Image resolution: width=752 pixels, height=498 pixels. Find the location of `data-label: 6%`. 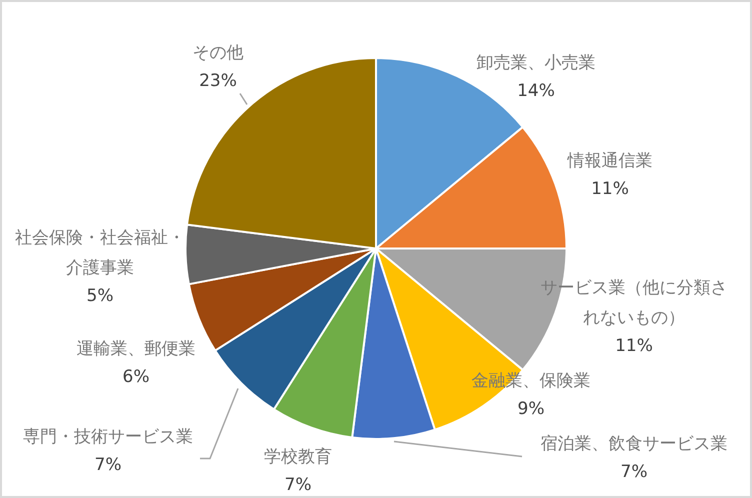

data-label: 6% is located at coordinates (136, 376).